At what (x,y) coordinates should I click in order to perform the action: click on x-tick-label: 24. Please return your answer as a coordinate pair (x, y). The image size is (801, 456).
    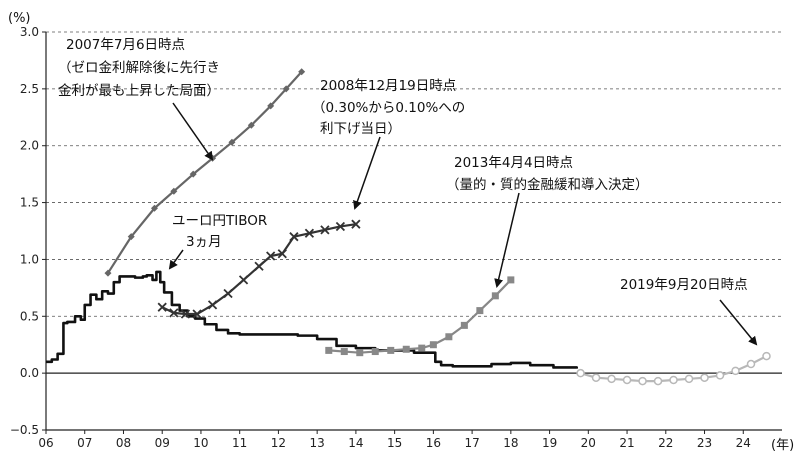
    Looking at the image, I should click on (743, 443).